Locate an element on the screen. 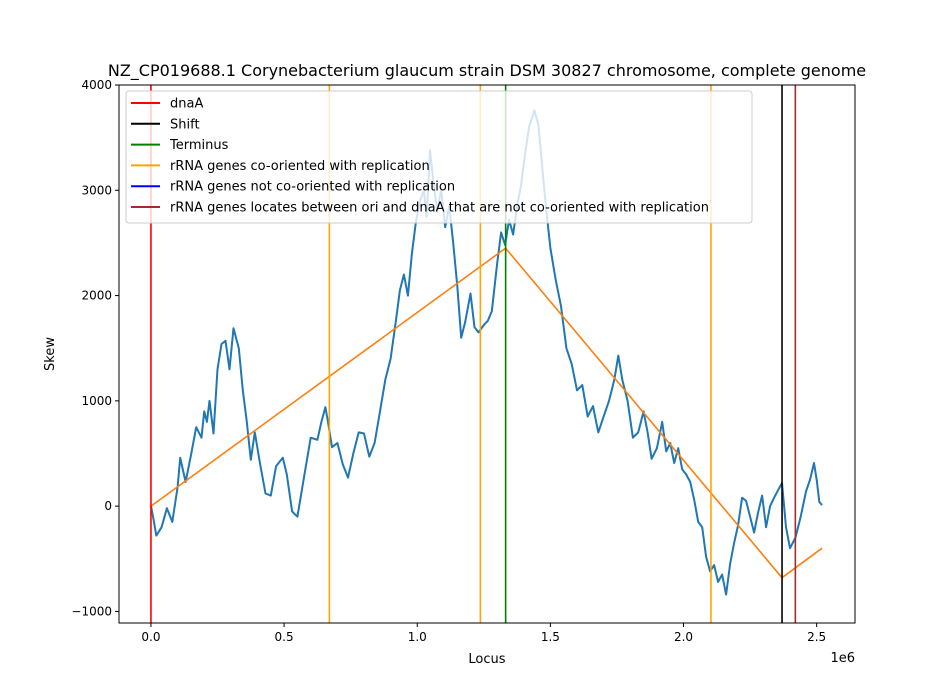 This screenshot has width=950, height=700. legend-label: rRNA genes co-oriented with replication is located at coordinates (300, 166).